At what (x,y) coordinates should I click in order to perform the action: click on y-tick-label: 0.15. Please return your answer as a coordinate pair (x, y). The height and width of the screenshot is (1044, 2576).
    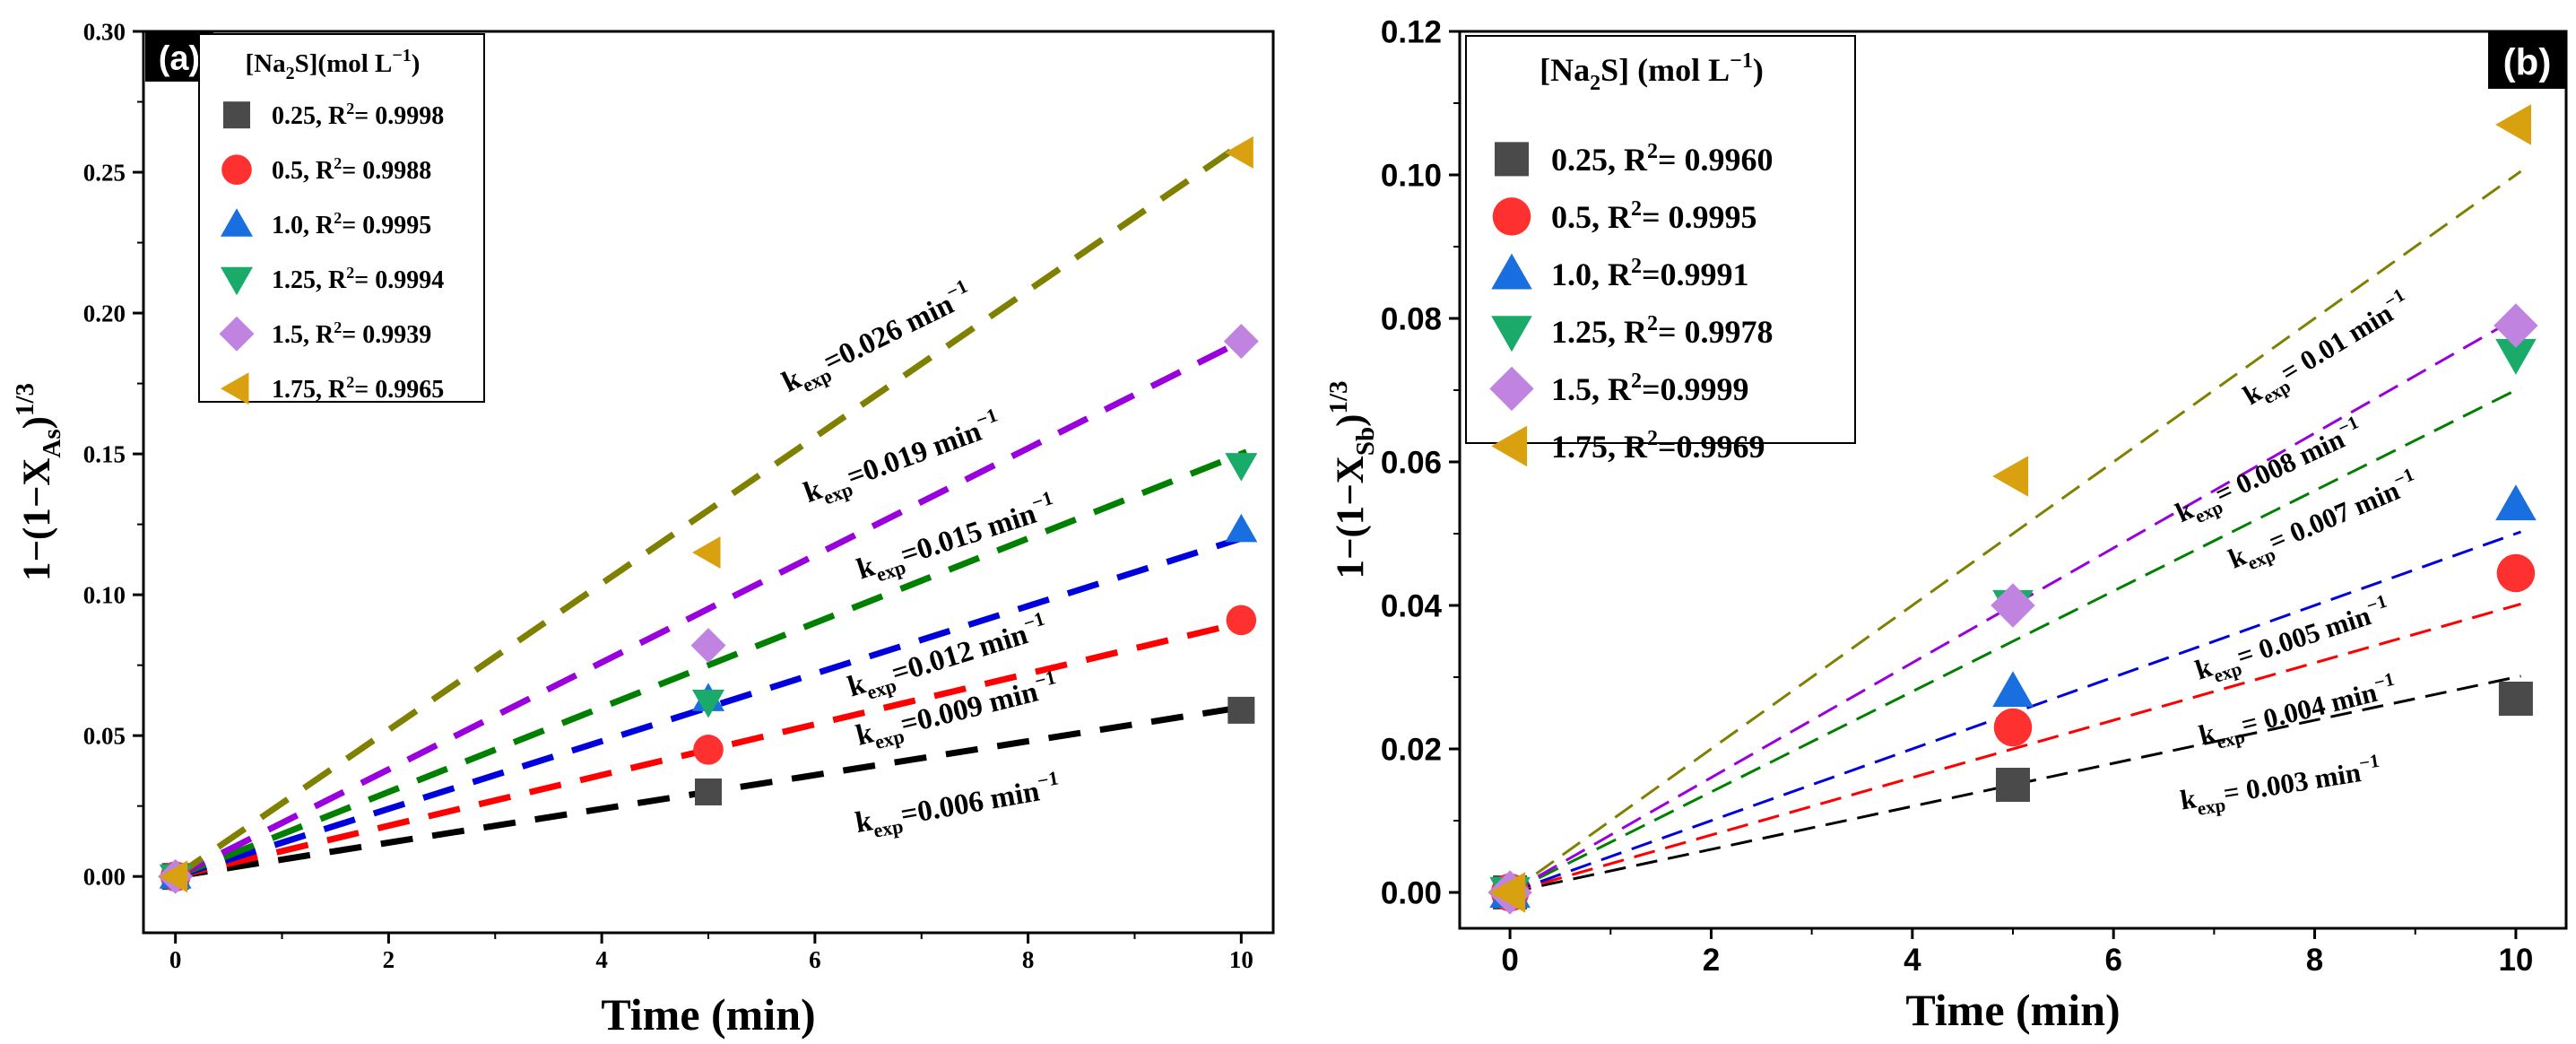
    Looking at the image, I should click on (104, 455).